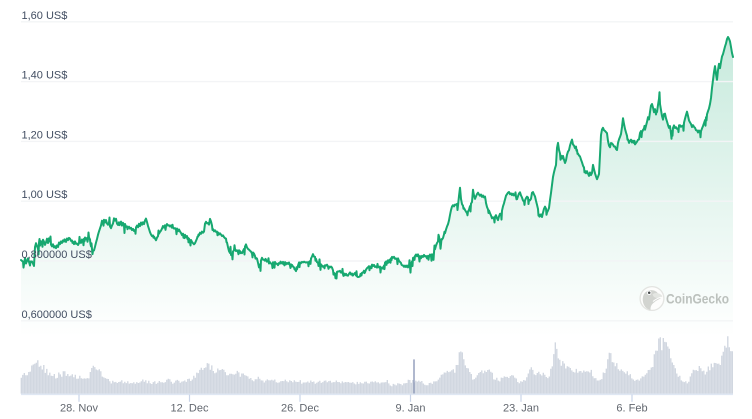  Describe the element at coordinates (300, 409) in the screenshot. I see `svg-text: 26. Dec` at that location.